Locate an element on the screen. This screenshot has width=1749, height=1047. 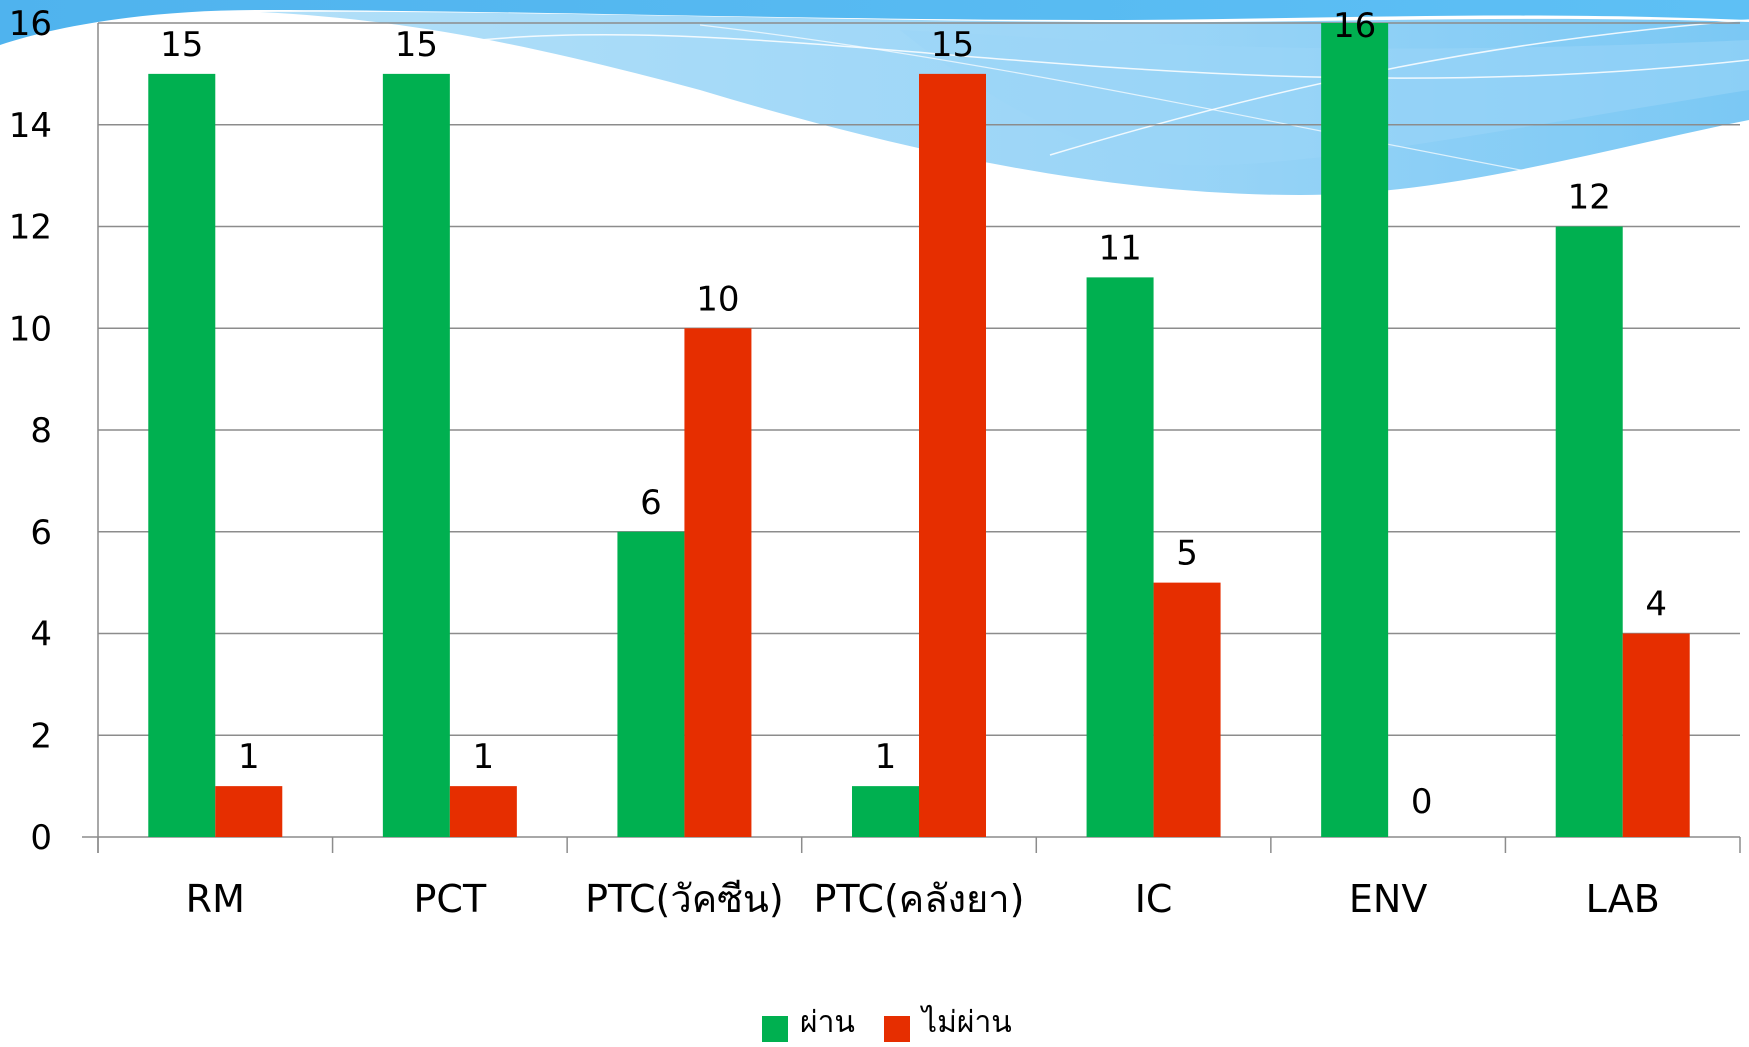
category-label: PTC(วัคซีน) is located at coordinates (684, 899).